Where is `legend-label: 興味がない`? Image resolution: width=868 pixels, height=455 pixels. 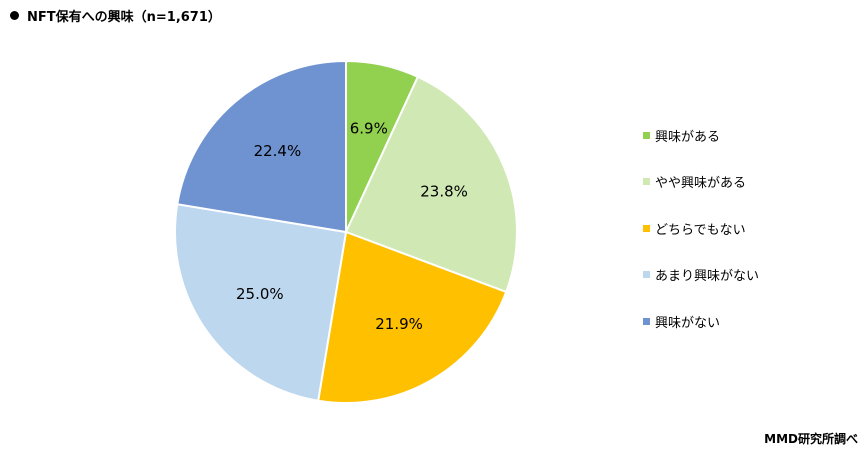 legend-label: 興味がない is located at coordinates (688, 323).